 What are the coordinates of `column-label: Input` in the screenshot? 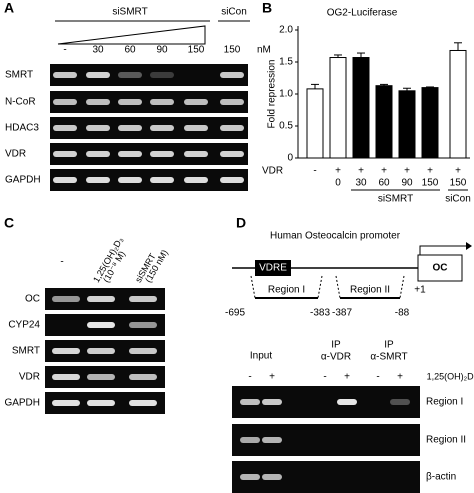 It's located at (261, 356).